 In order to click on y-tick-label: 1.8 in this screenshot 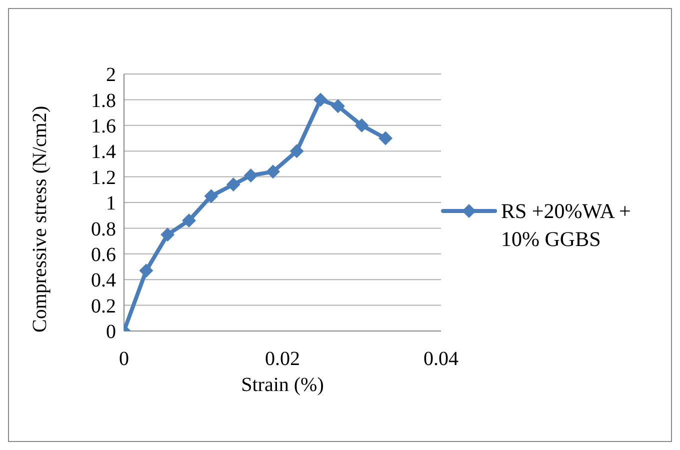, I will do `click(103, 101)`.